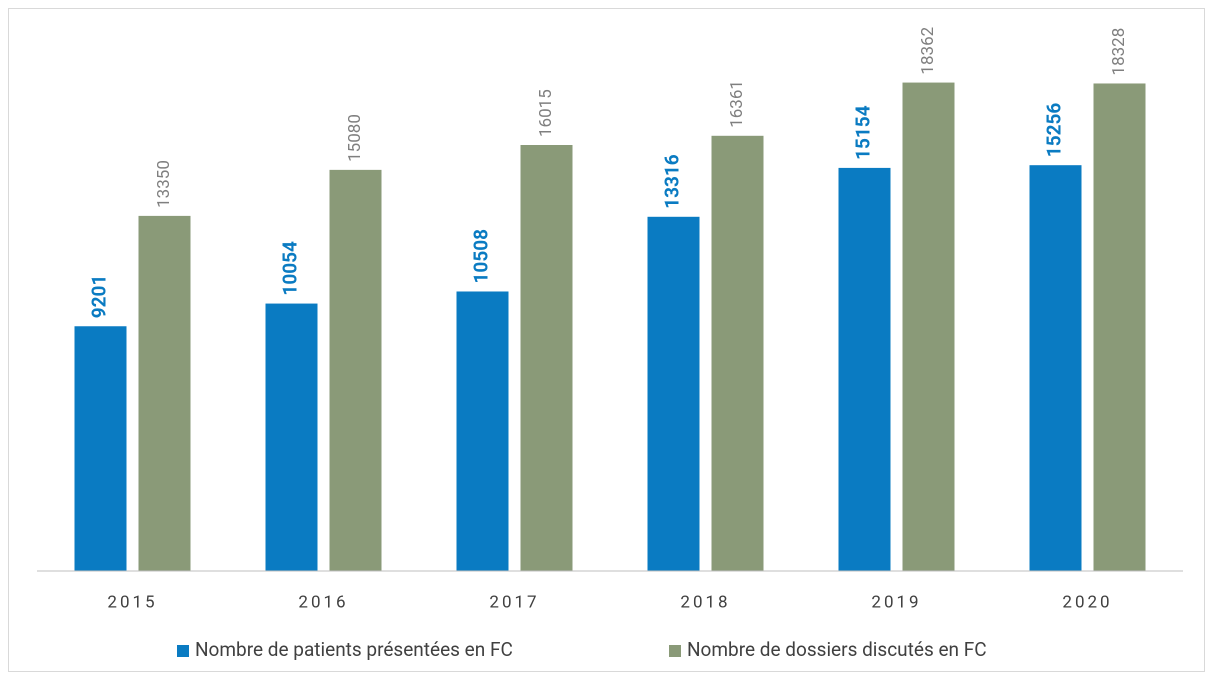 The image size is (1213, 679). I want to click on x-tick-label: 2016, so click(323, 602).